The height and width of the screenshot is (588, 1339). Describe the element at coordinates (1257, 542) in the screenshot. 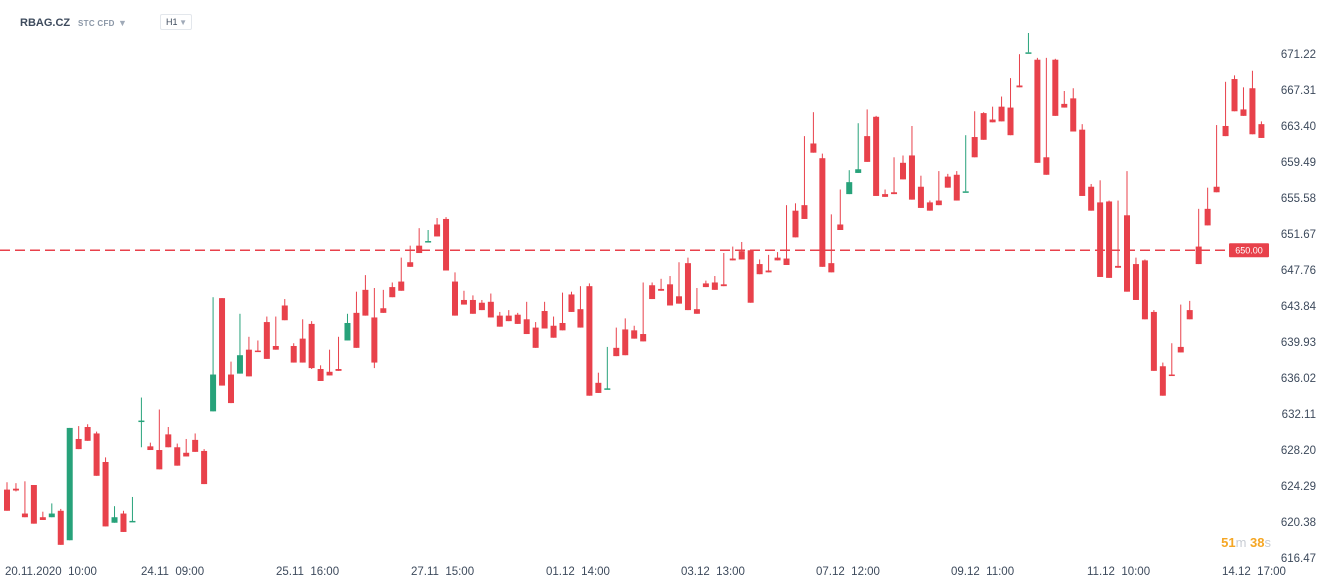

I see `countdown-seconds: 38` at that location.